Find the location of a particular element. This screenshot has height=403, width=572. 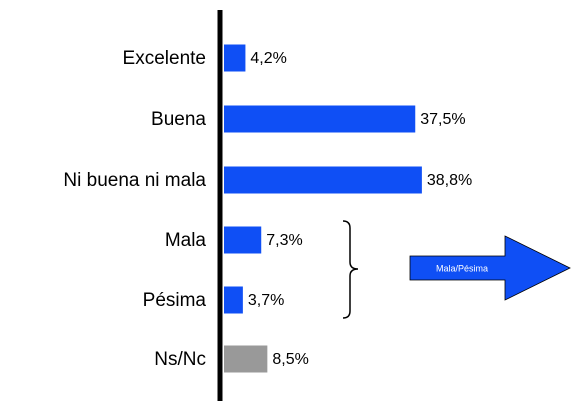

category-label: Excelente is located at coordinates (164, 58).